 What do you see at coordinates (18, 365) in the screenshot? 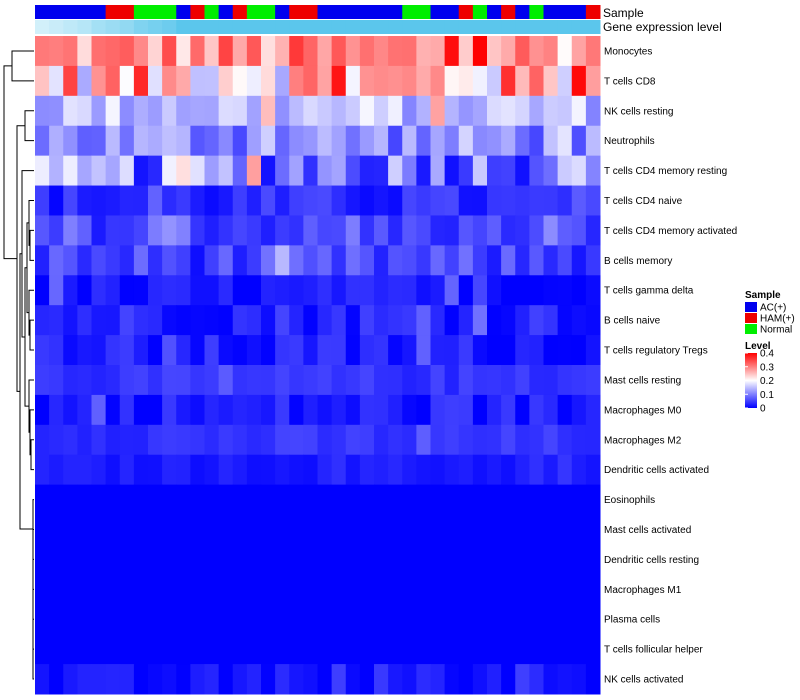
I see `row-dendrogram` at bounding box center [18, 365].